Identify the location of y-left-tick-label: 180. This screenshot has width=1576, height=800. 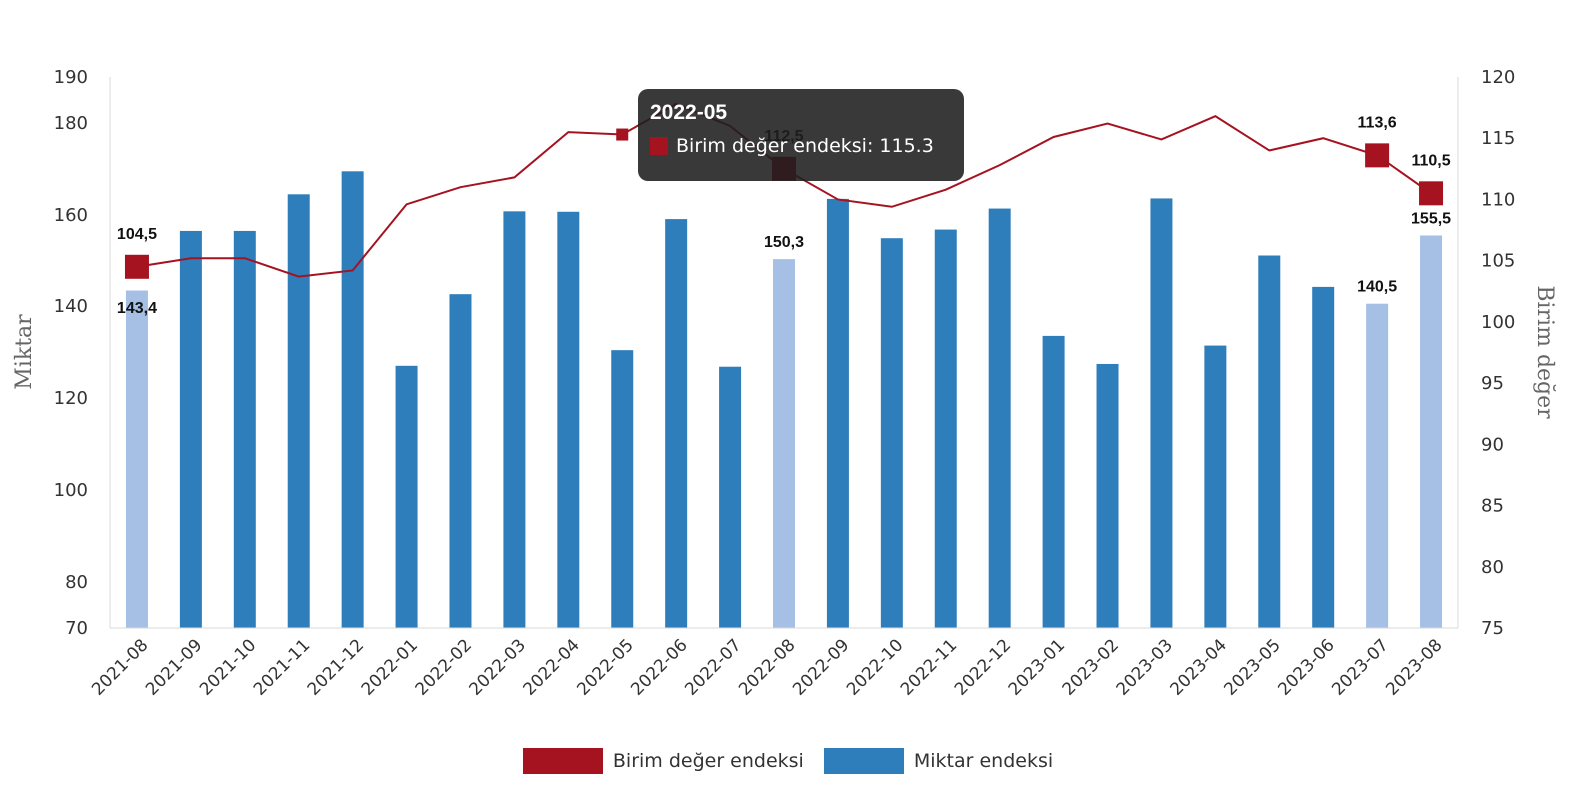
(71, 123).